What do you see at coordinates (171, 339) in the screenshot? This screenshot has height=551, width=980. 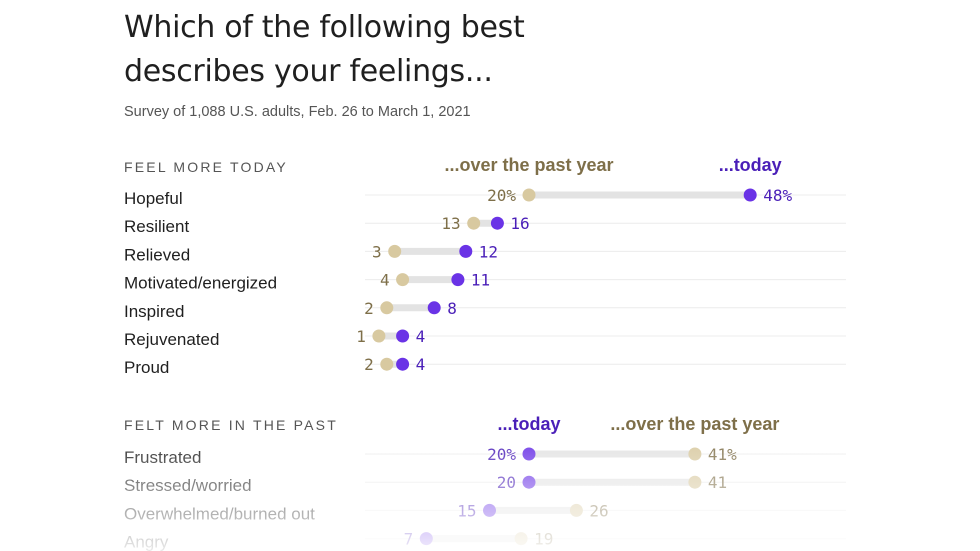 I see `row-label: Rejuvenated` at bounding box center [171, 339].